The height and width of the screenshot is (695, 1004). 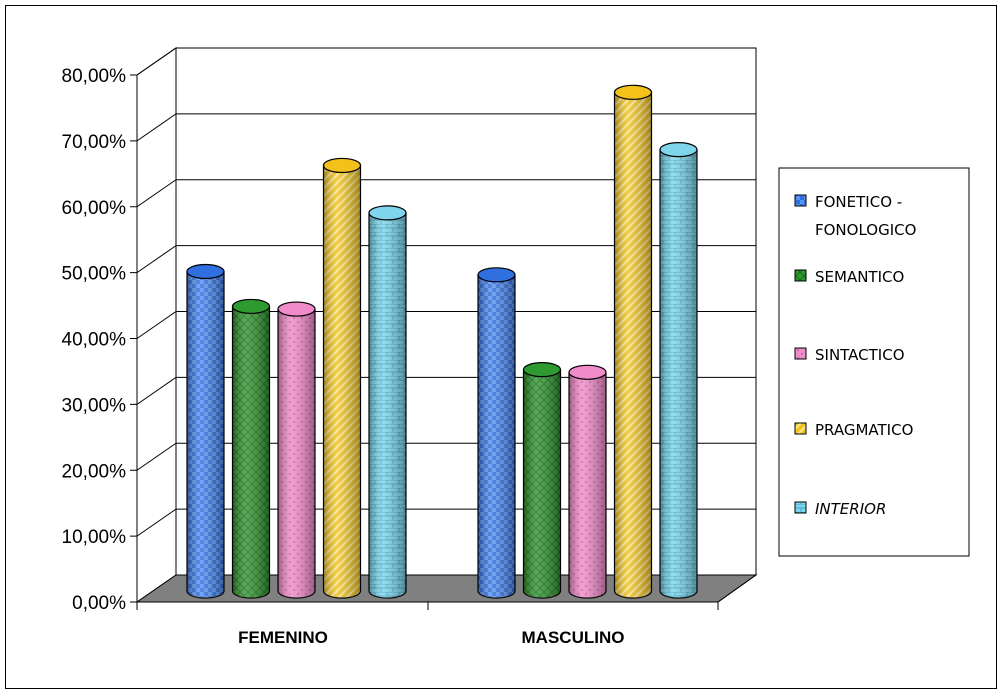 What do you see at coordinates (94, 142) in the screenshot?
I see `y-tick-label: 70,00%` at bounding box center [94, 142].